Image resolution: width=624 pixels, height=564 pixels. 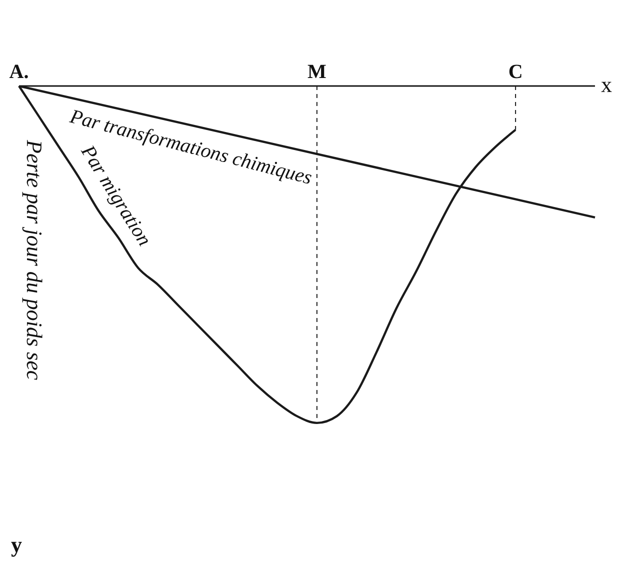 What do you see at coordinates (606, 84) in the screenshot?
I see `x-axis-title: x` at bounding box center [606, 84].